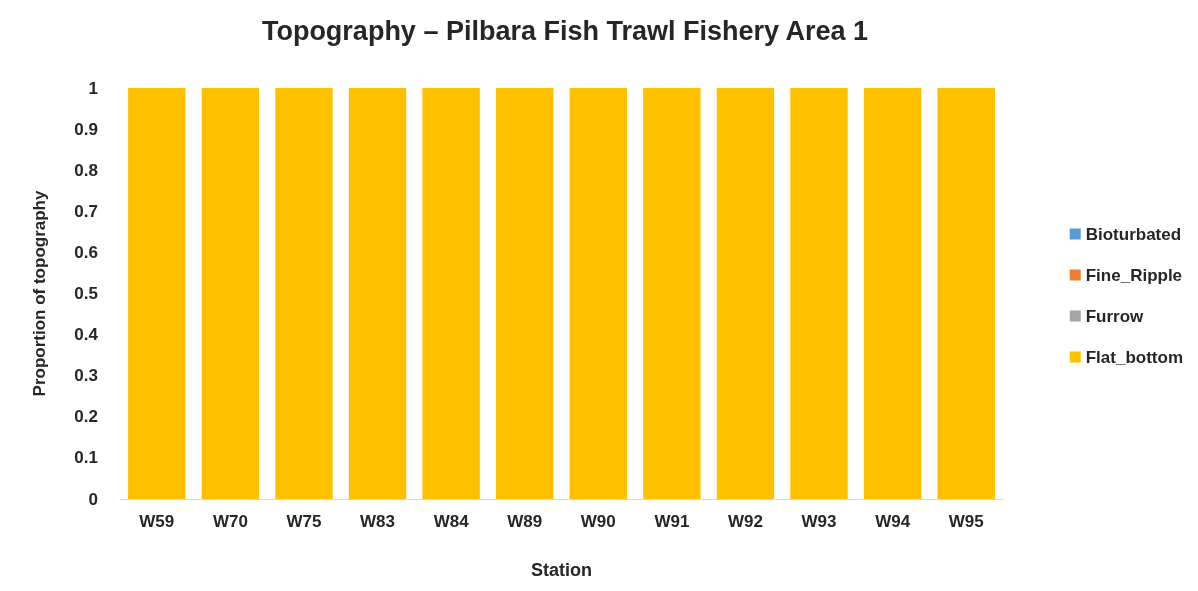  What do you see at coordinates (893, 521) in the screenshot?
I see `x-tick-label: W94` at bounding box center [893, 521].